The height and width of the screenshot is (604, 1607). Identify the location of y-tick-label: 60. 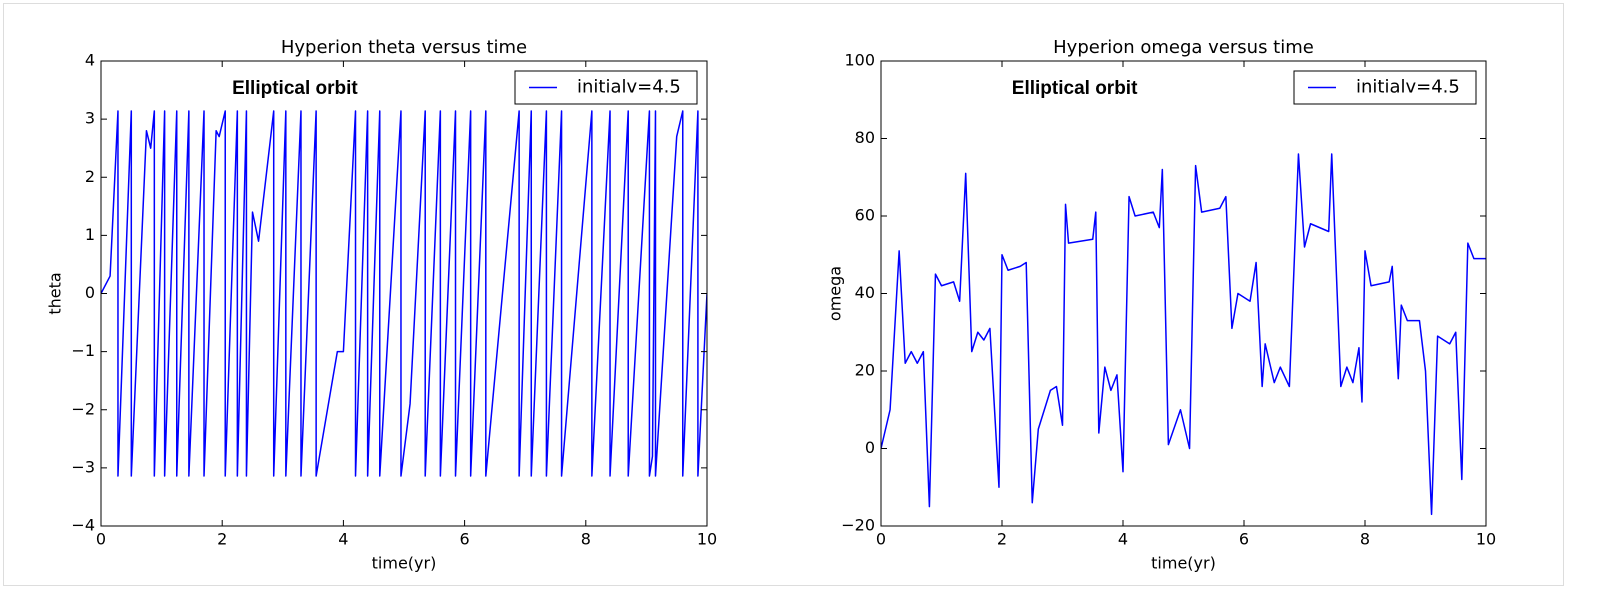
(865, 215).